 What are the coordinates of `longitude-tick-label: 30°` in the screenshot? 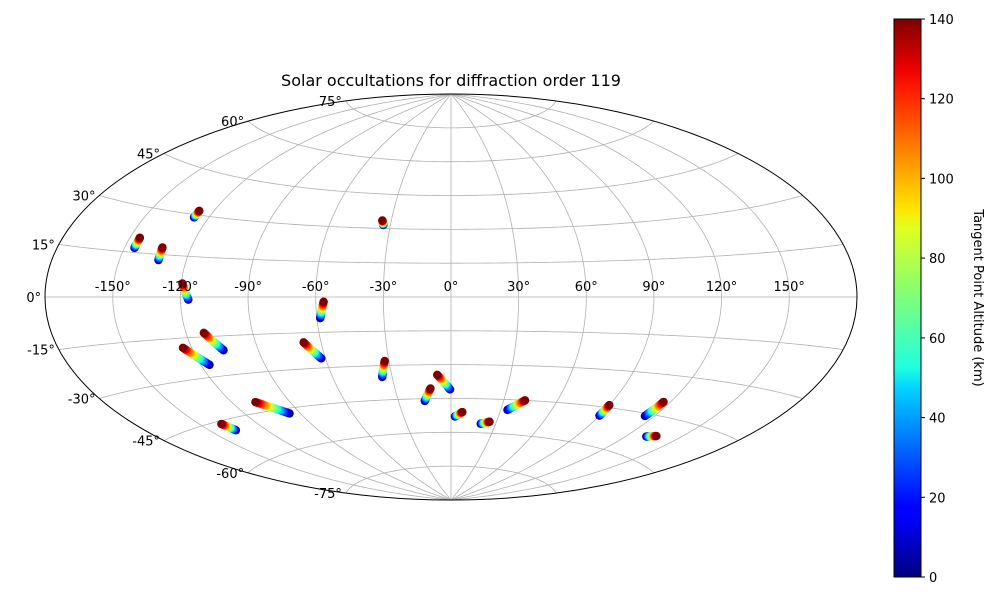 It's located at (518, 287).